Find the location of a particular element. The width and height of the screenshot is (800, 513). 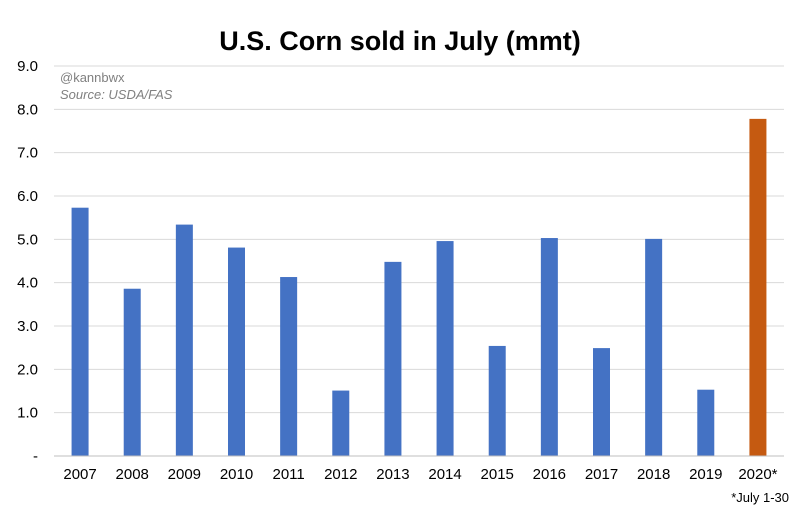

x-tick-label: 2008 is located at coordinates (132, 474).